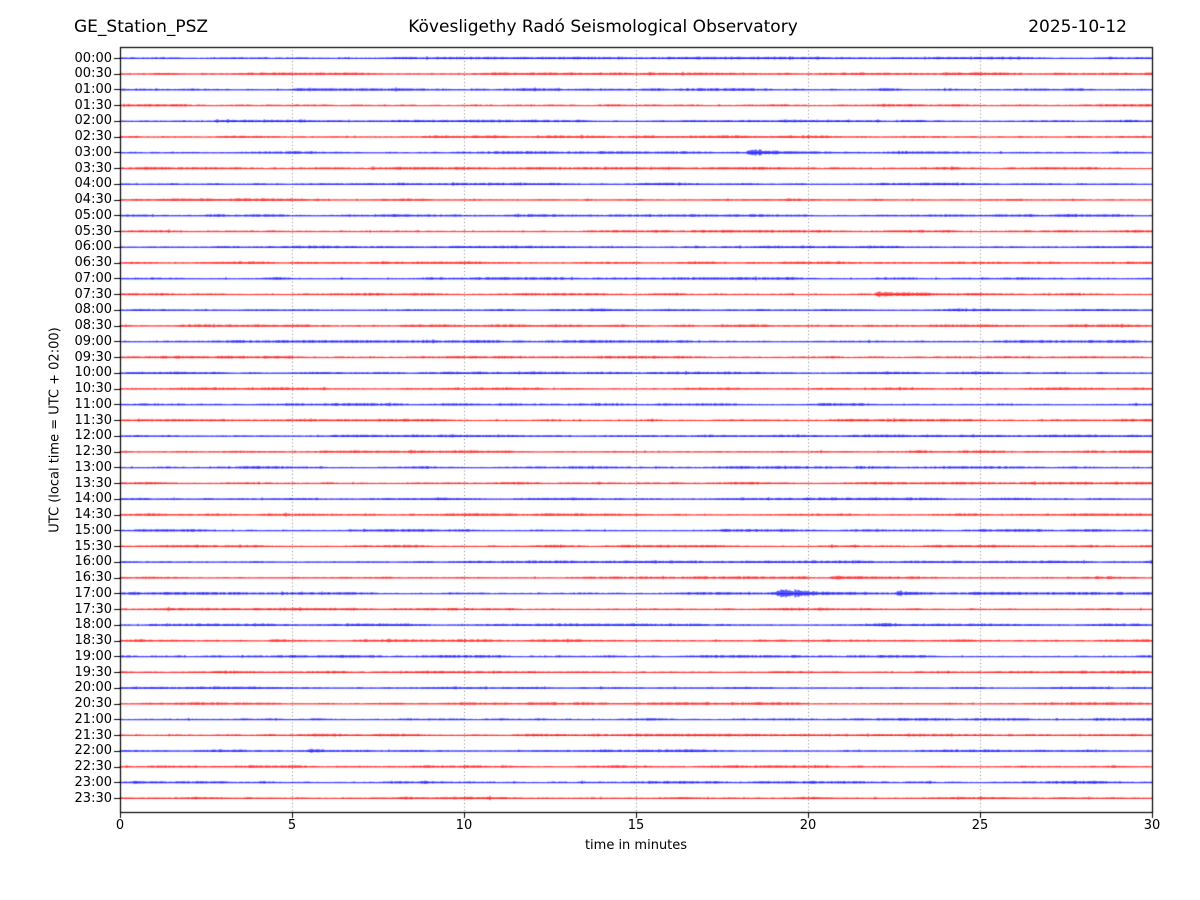 This screenshot has width=1200, height=900. Describe the element at coordinates (93, 326) in the screenshot. I see `y-tick-label: 08:30` at that location.